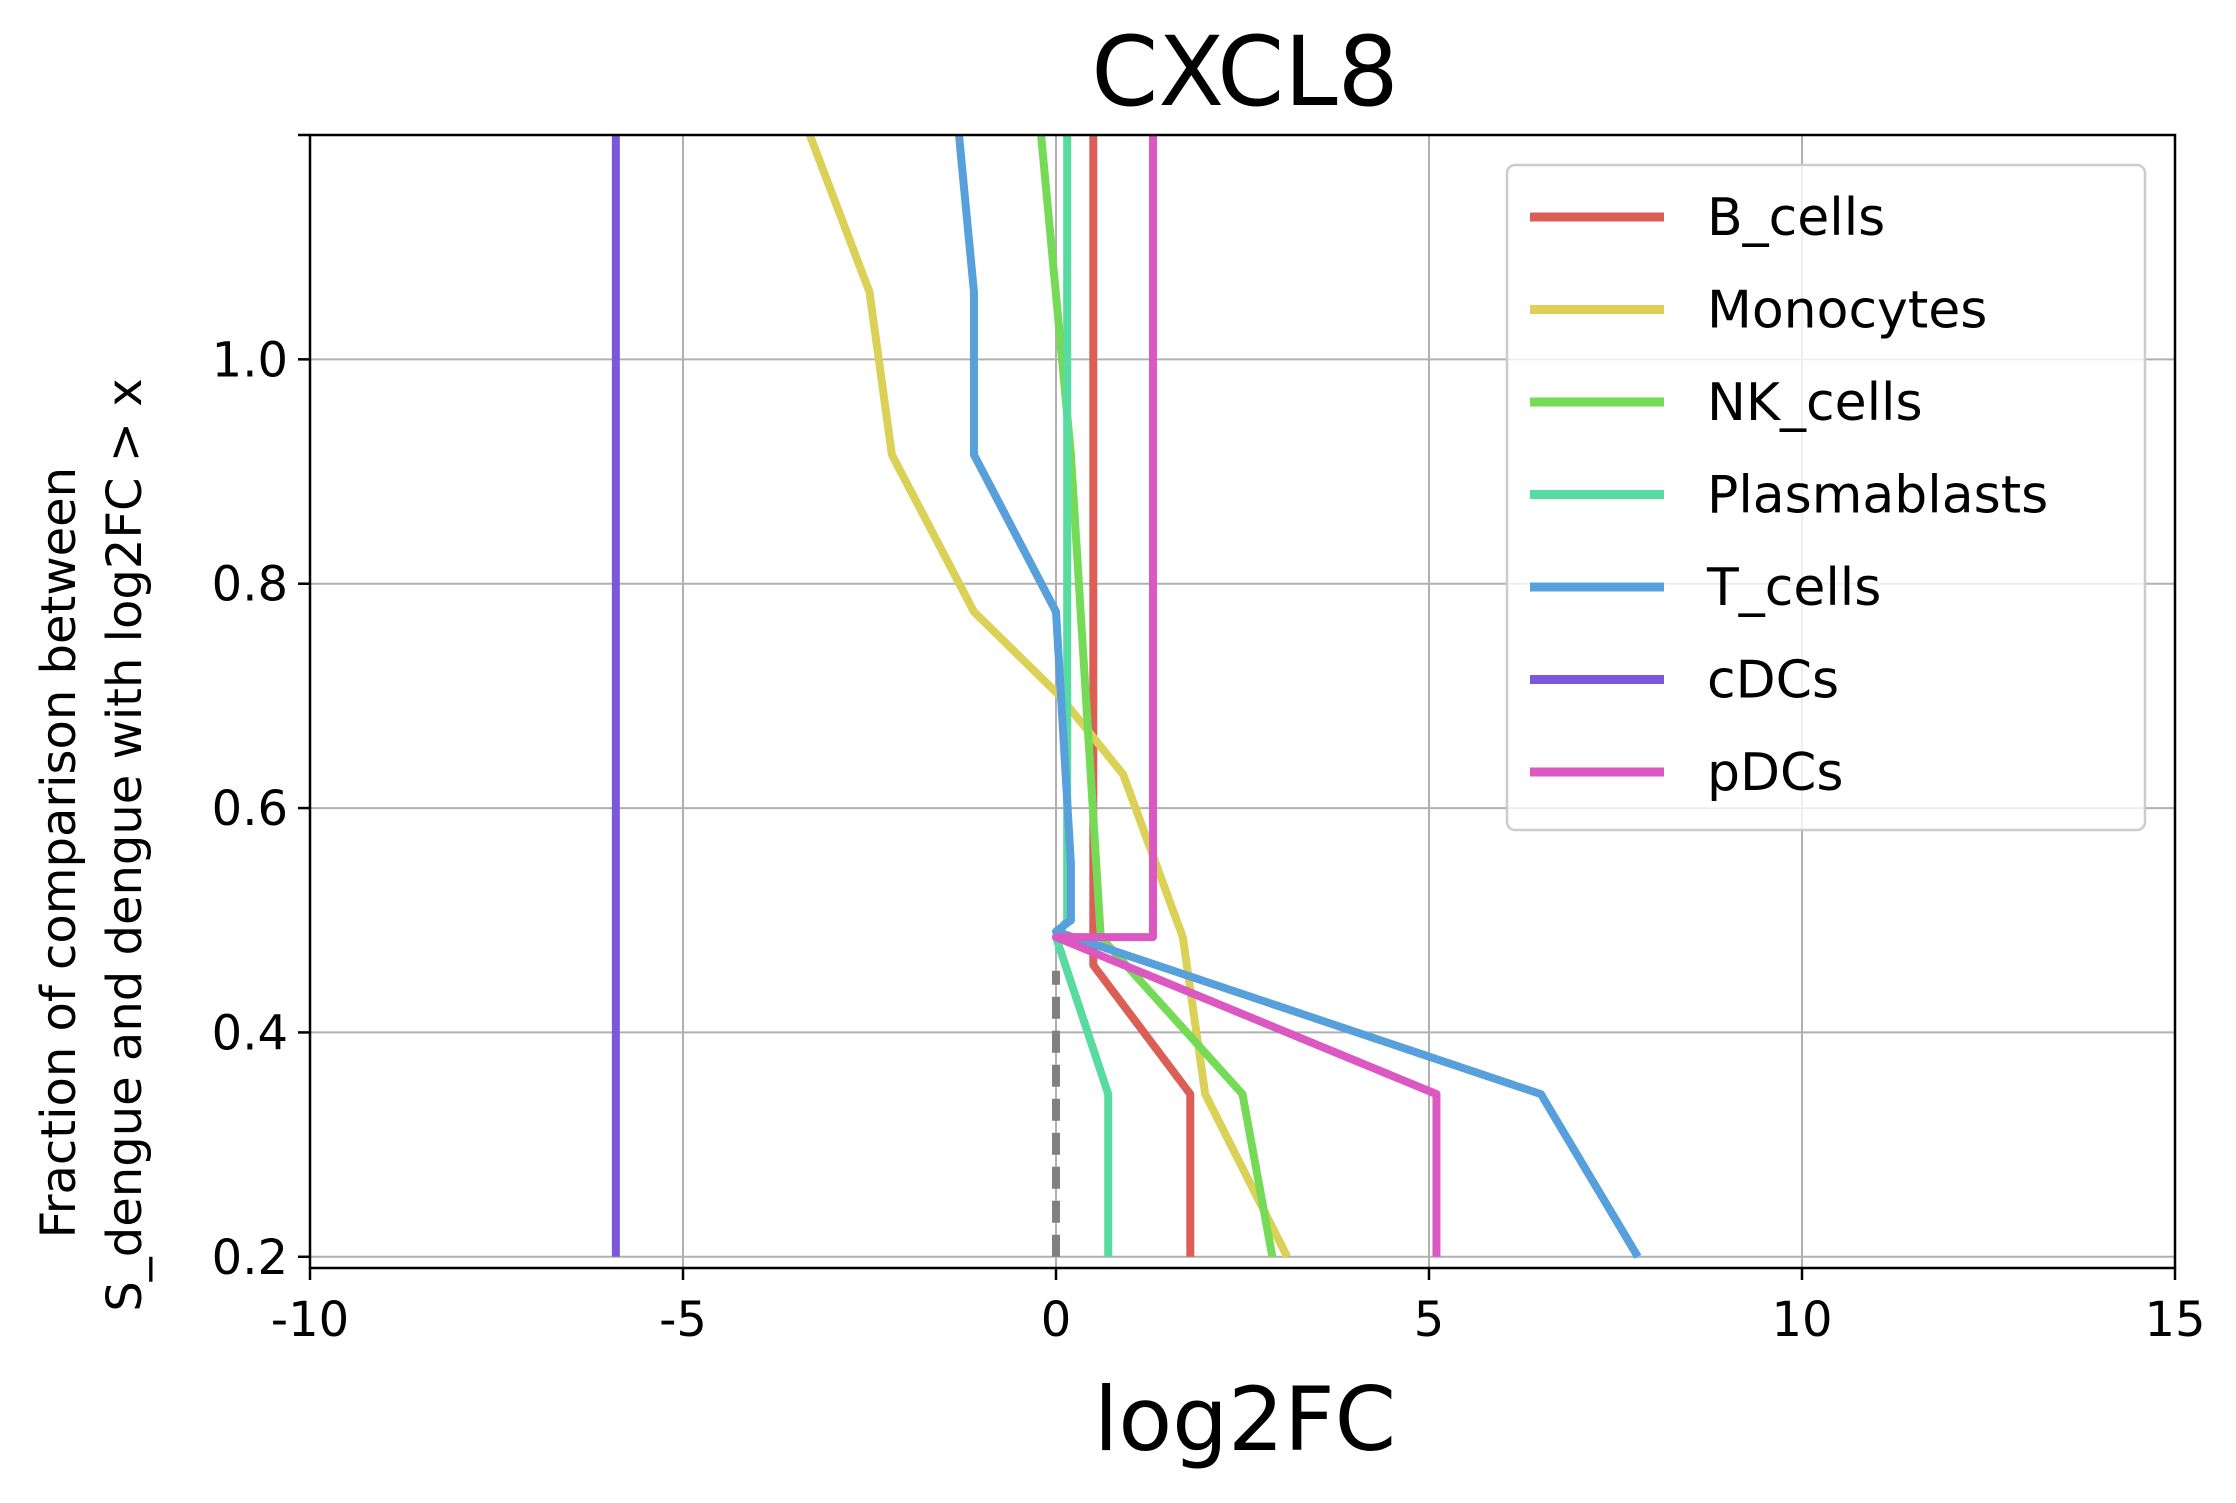 The width and height of the screenshot is (2236, 1503). Describe the element at coordinates (250, 360) in the screenshot. I see `y-tick-label: 1.0` at that location.